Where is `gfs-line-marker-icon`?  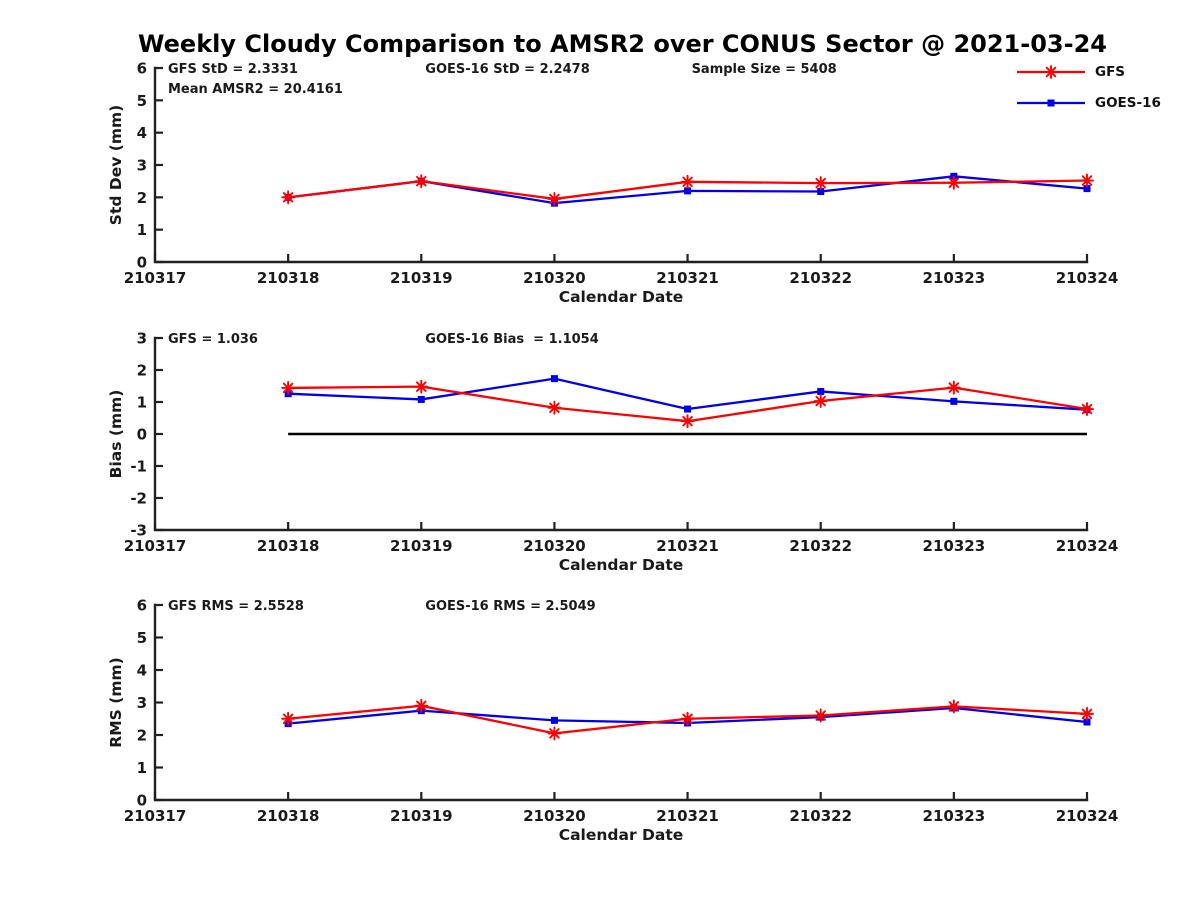 gfs-line-marker-icon is located at coordinates (1051, 72).